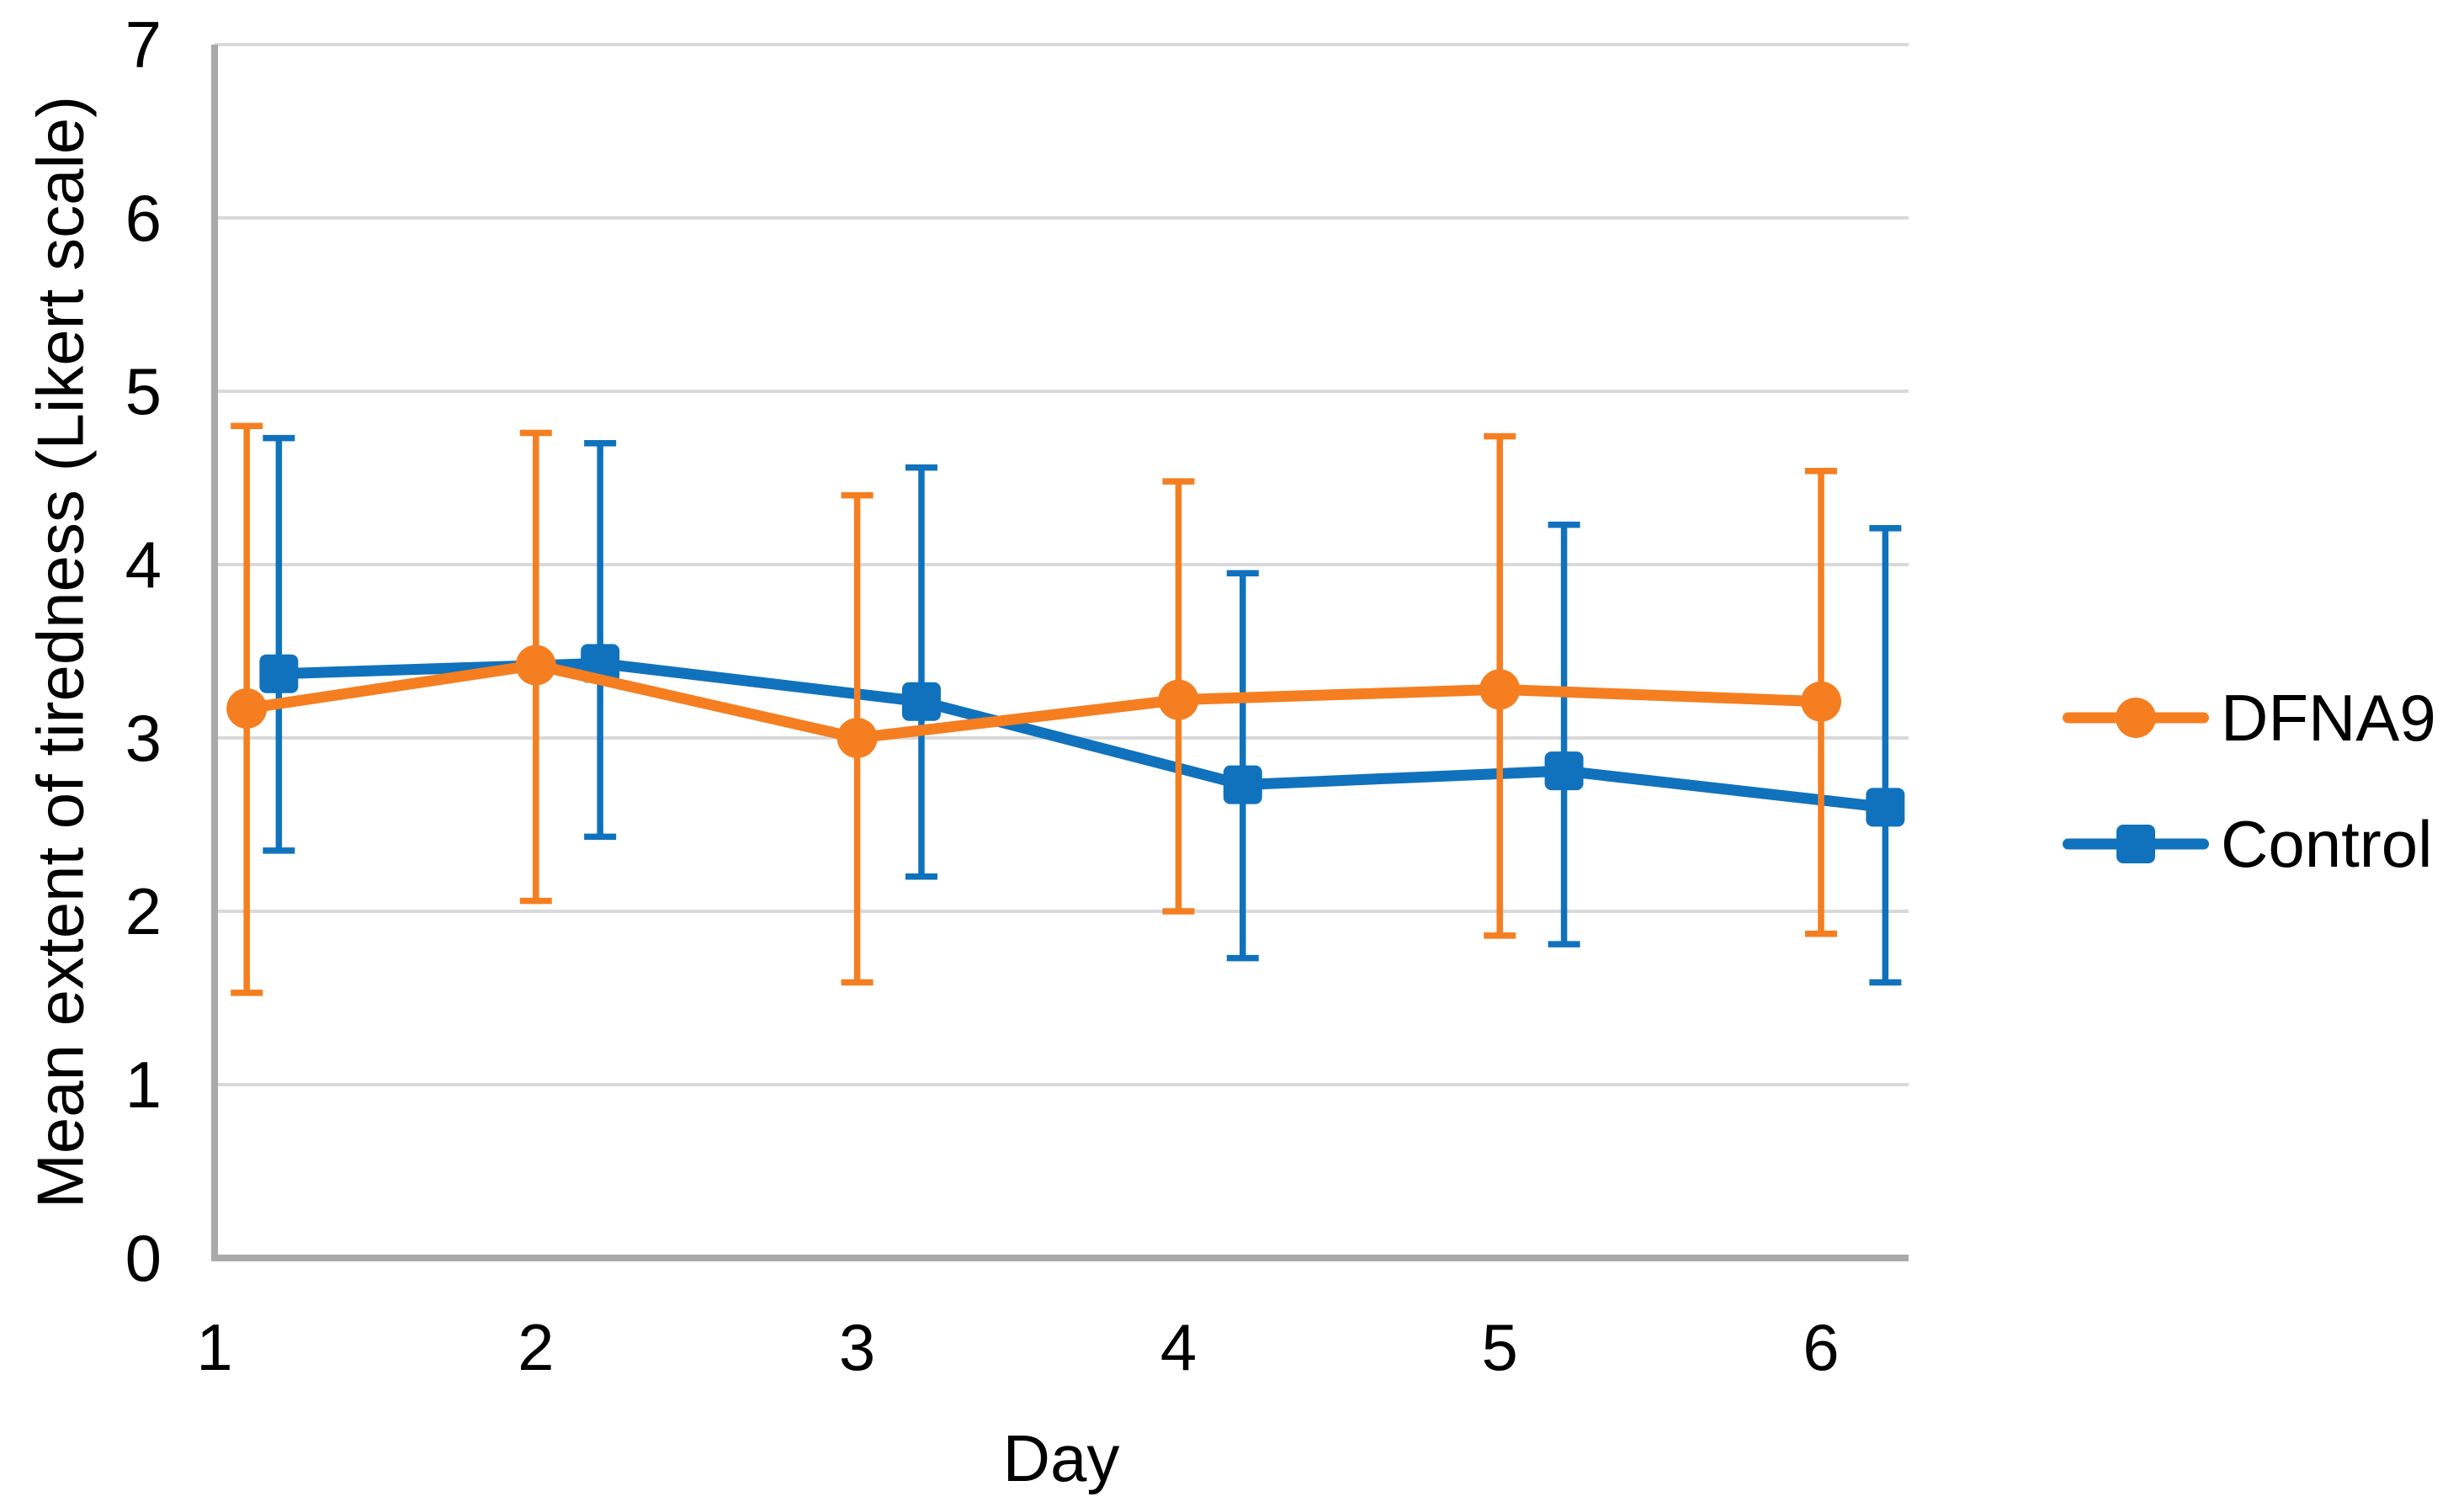 This screenshot has height=1502, width=2464. I want to click on data-point-control-day4, so click(1242, 784).